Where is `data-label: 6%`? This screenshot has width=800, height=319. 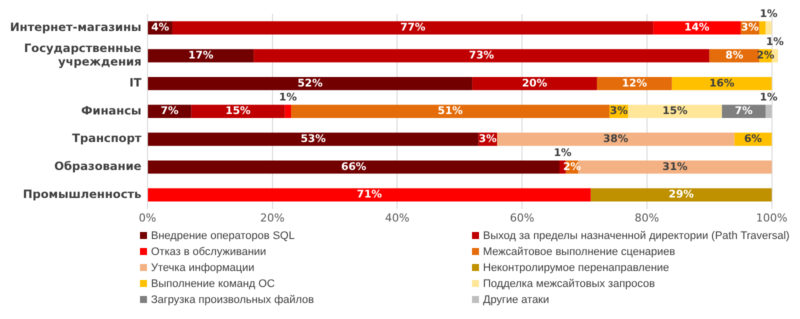
data-label: 6% is located at coordinates (753, 138).